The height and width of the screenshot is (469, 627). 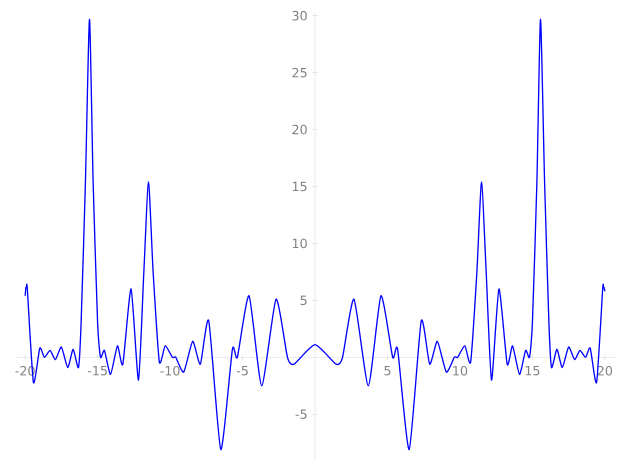 I want to click on x-tick-label: 5, so click(x=387, y=371).